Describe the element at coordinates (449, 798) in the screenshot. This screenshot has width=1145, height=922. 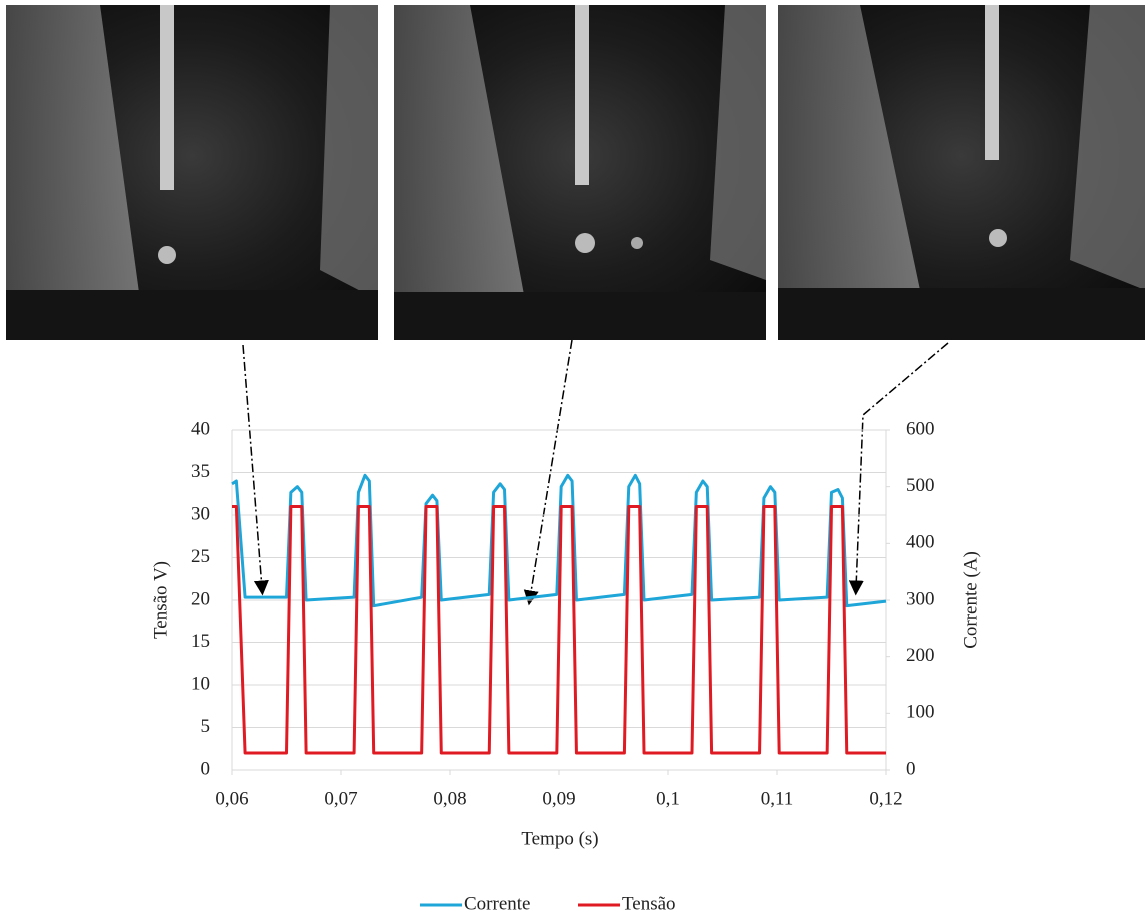
I see `x-tick-label: 0,08` at that location.